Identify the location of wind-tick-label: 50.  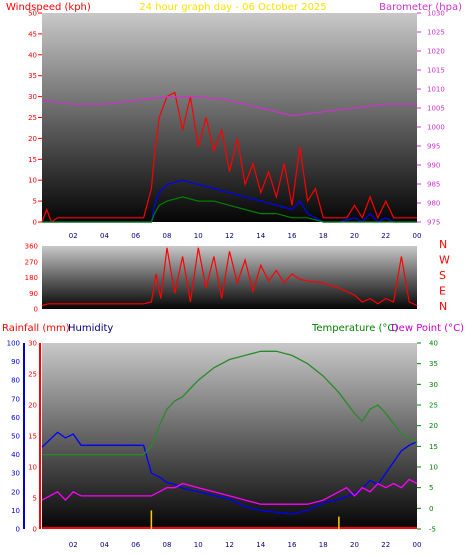
(32, 14).